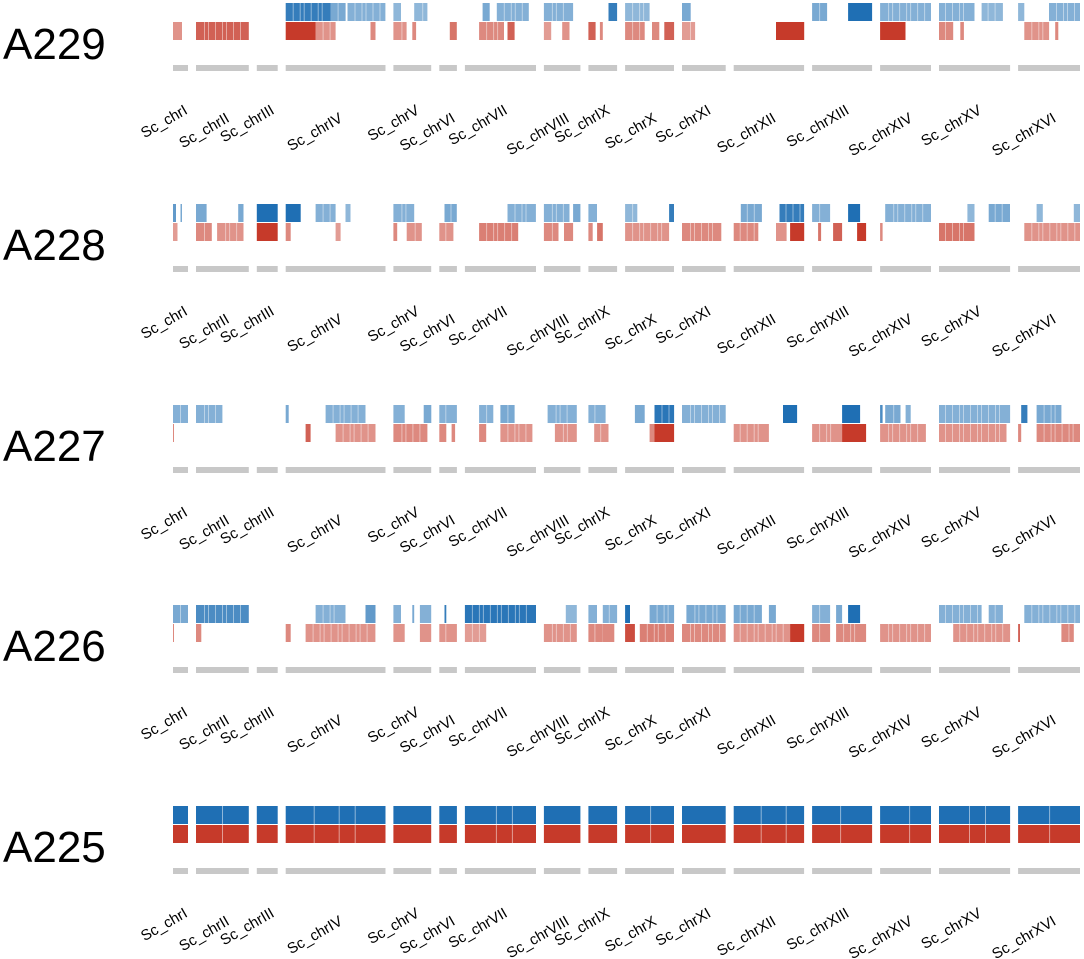  Describe the element at coordinates (54, 446) in the screenshot. I see `sample-label: A227` at that location.